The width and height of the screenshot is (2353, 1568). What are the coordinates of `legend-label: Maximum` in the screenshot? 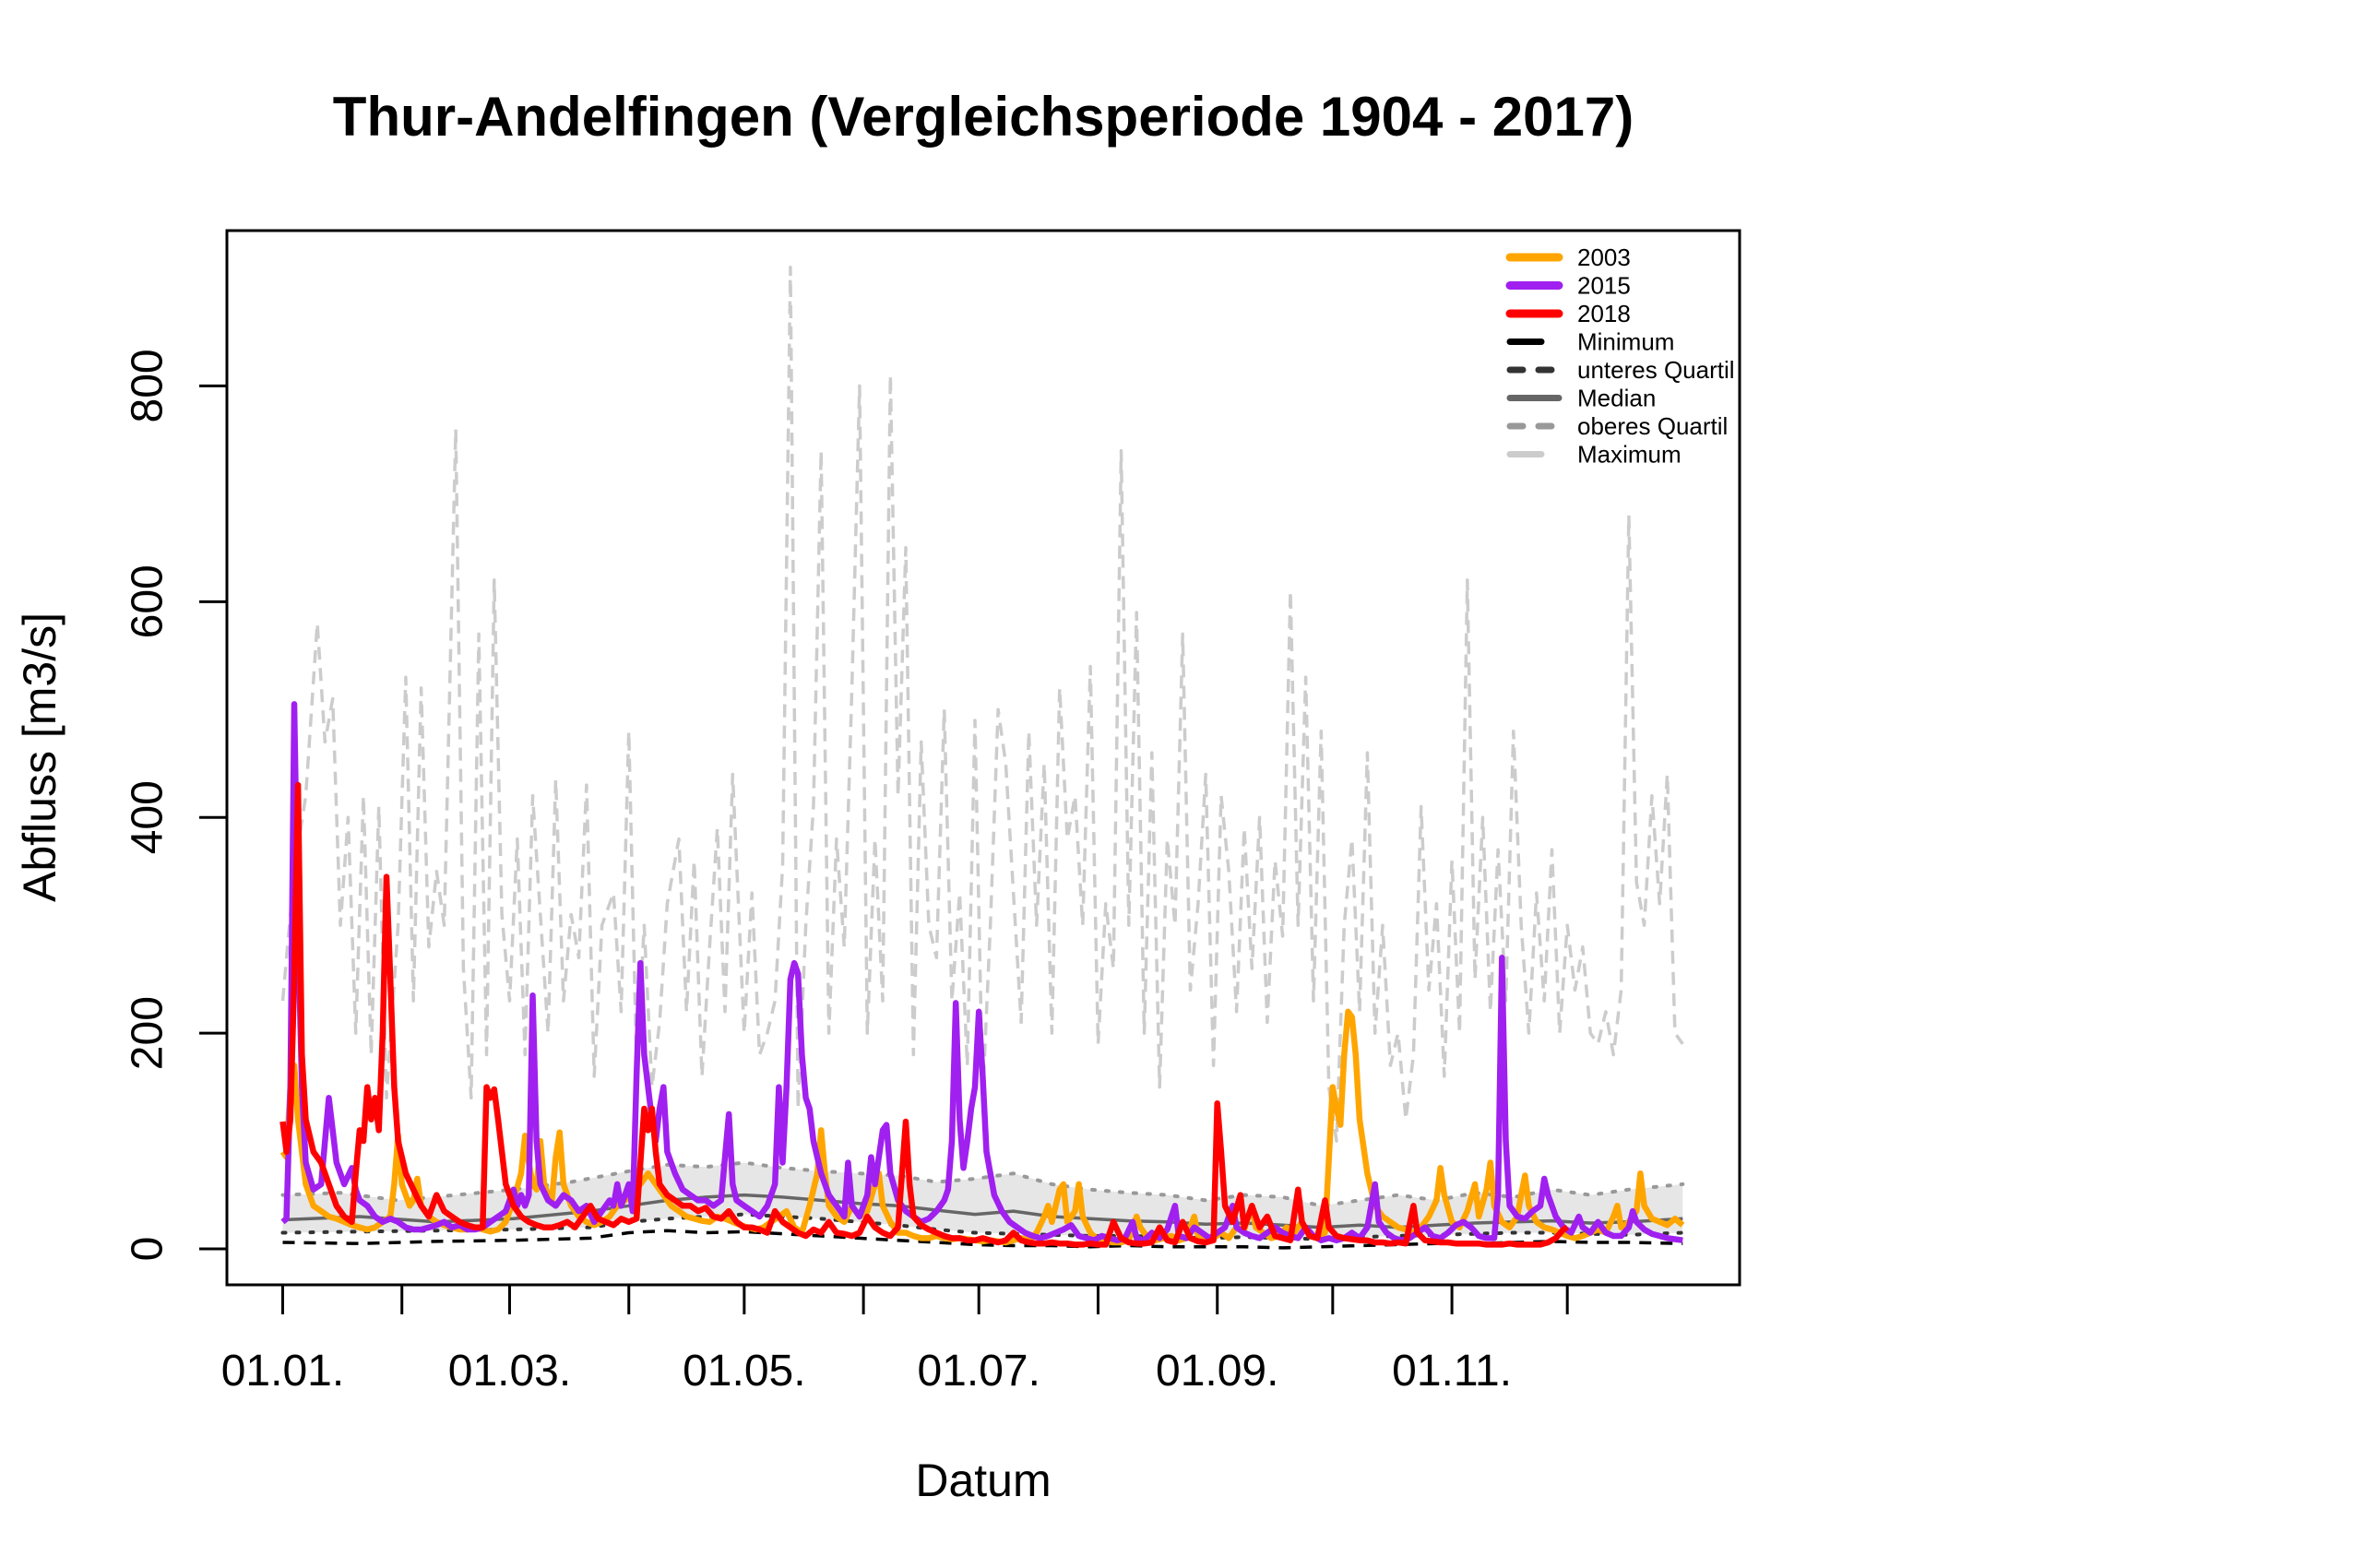 It's located at (1629, 455).